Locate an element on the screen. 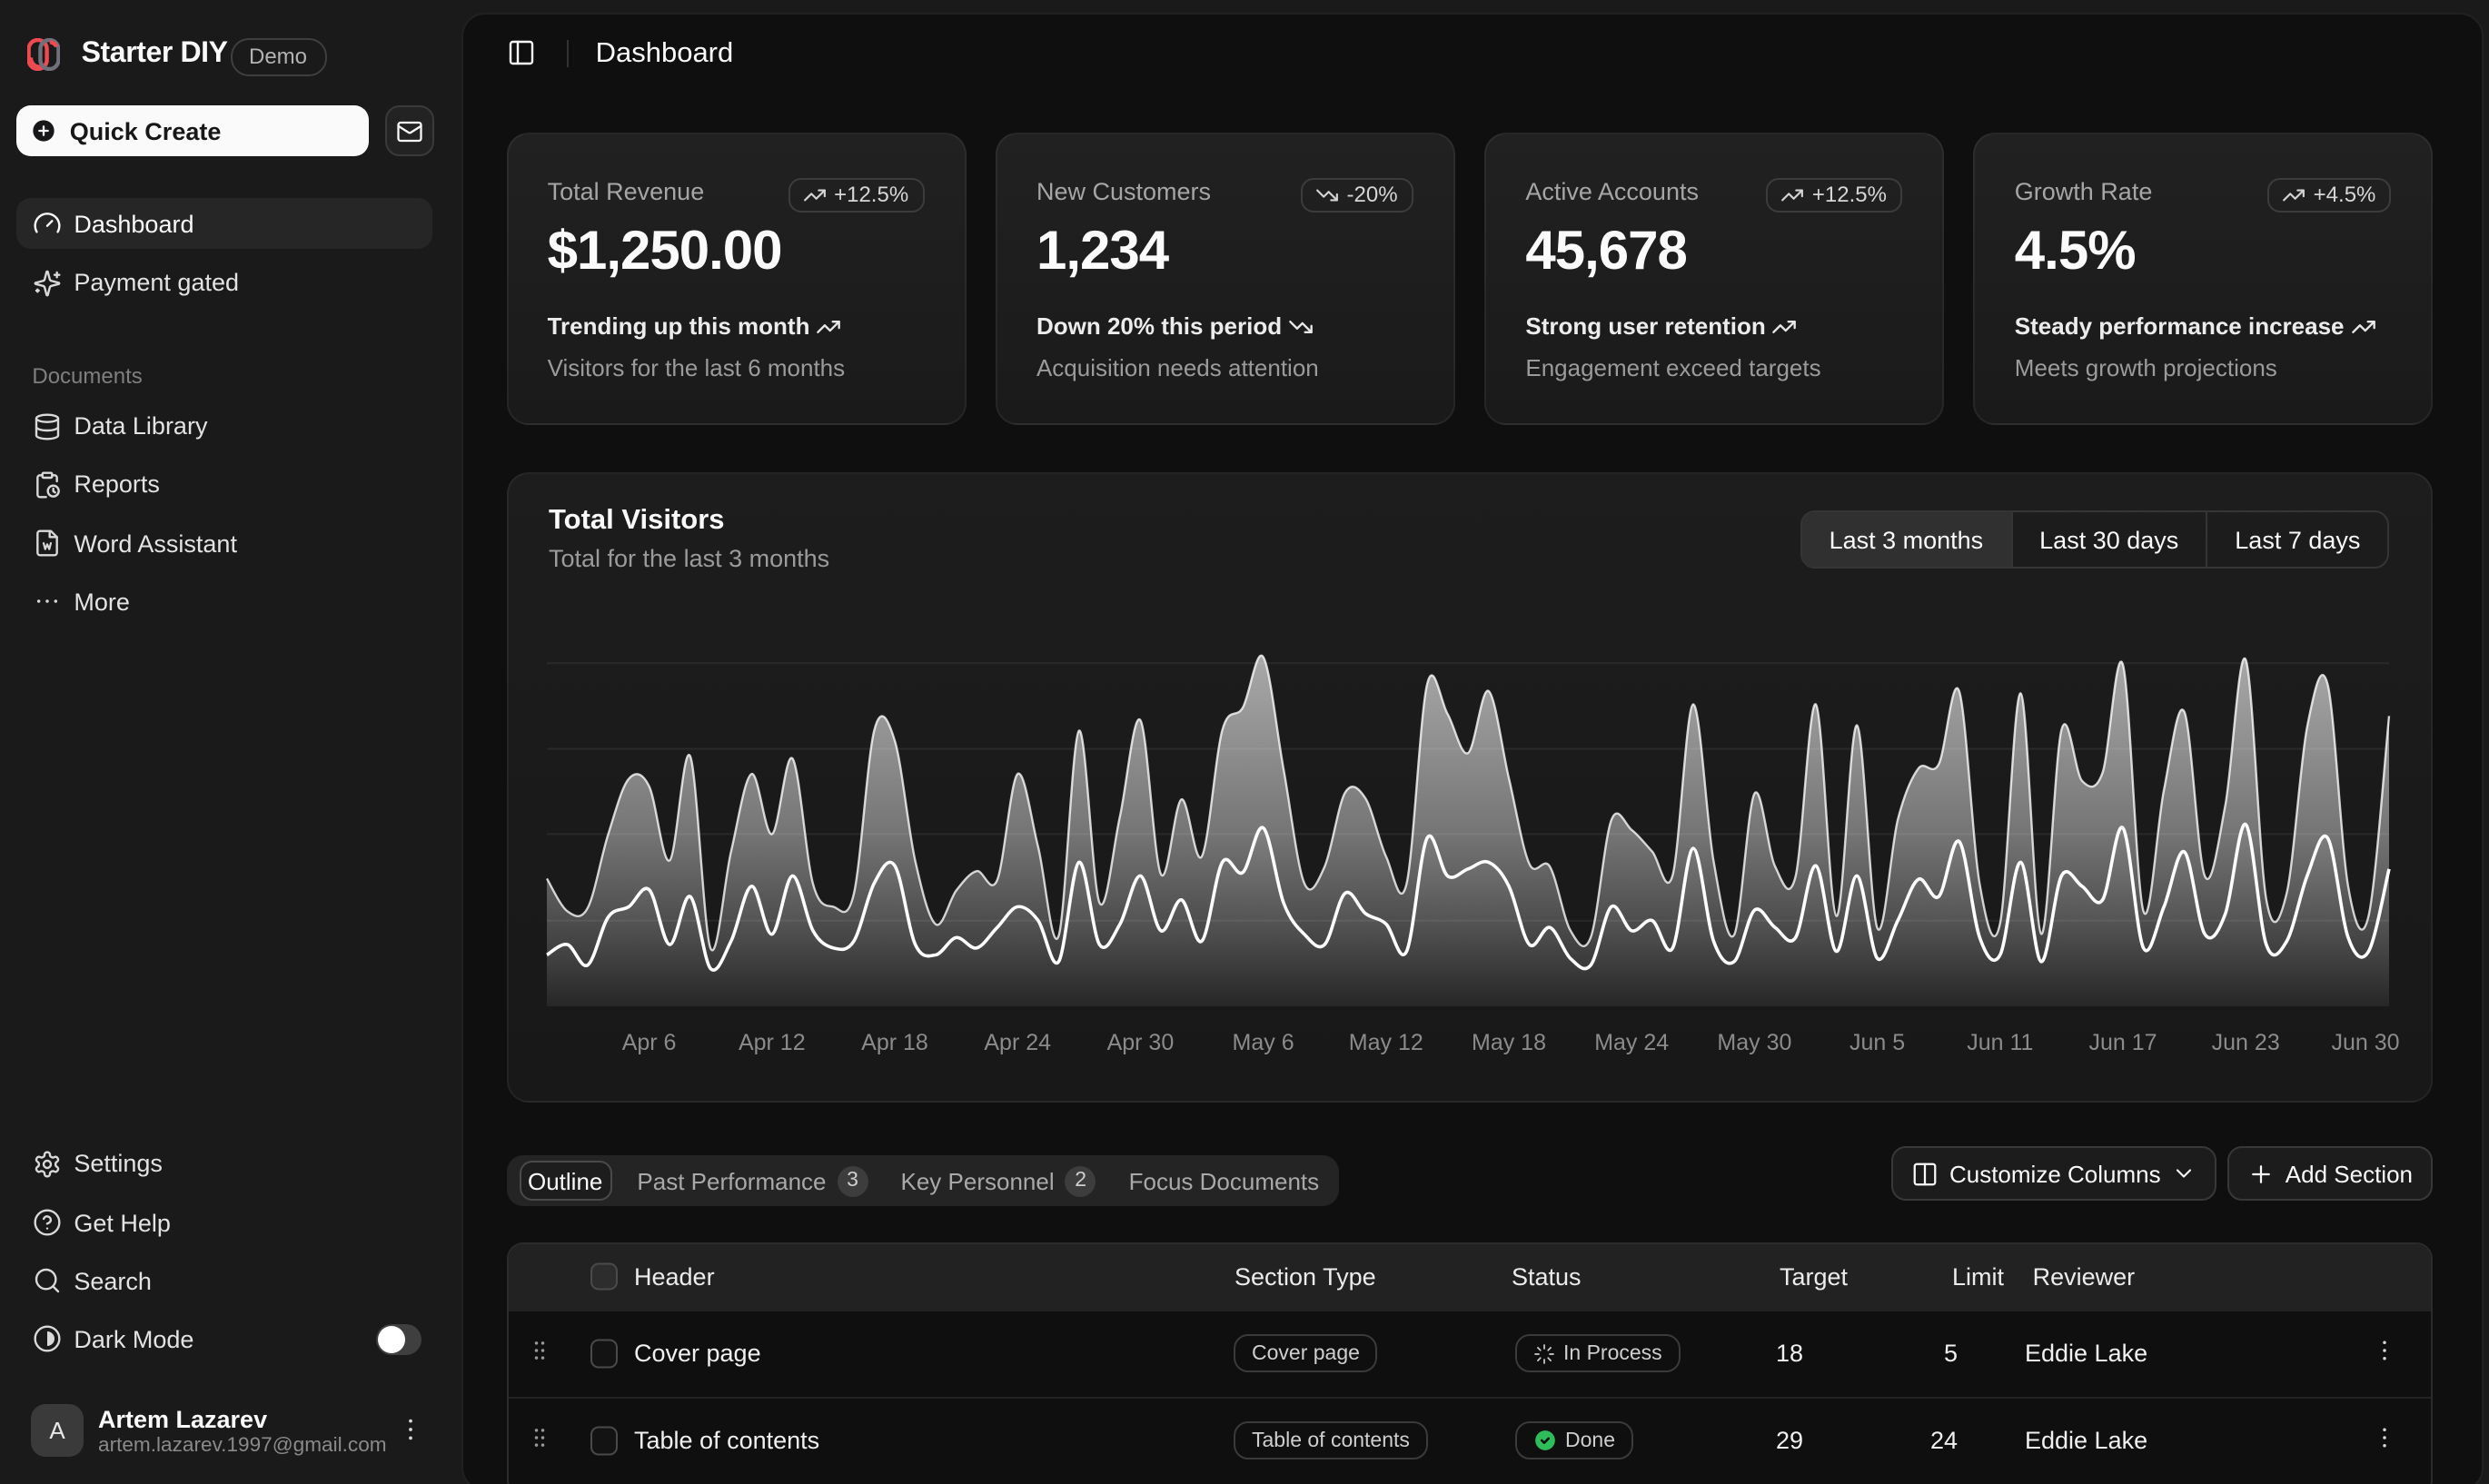  svg-text: May 24 is located at coordinates (1631, 1042).